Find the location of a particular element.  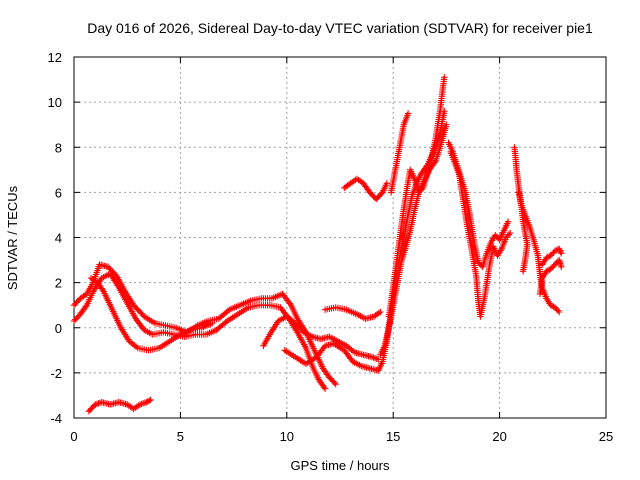

x-tick-label: 20 is located at coordinates (499, 436).